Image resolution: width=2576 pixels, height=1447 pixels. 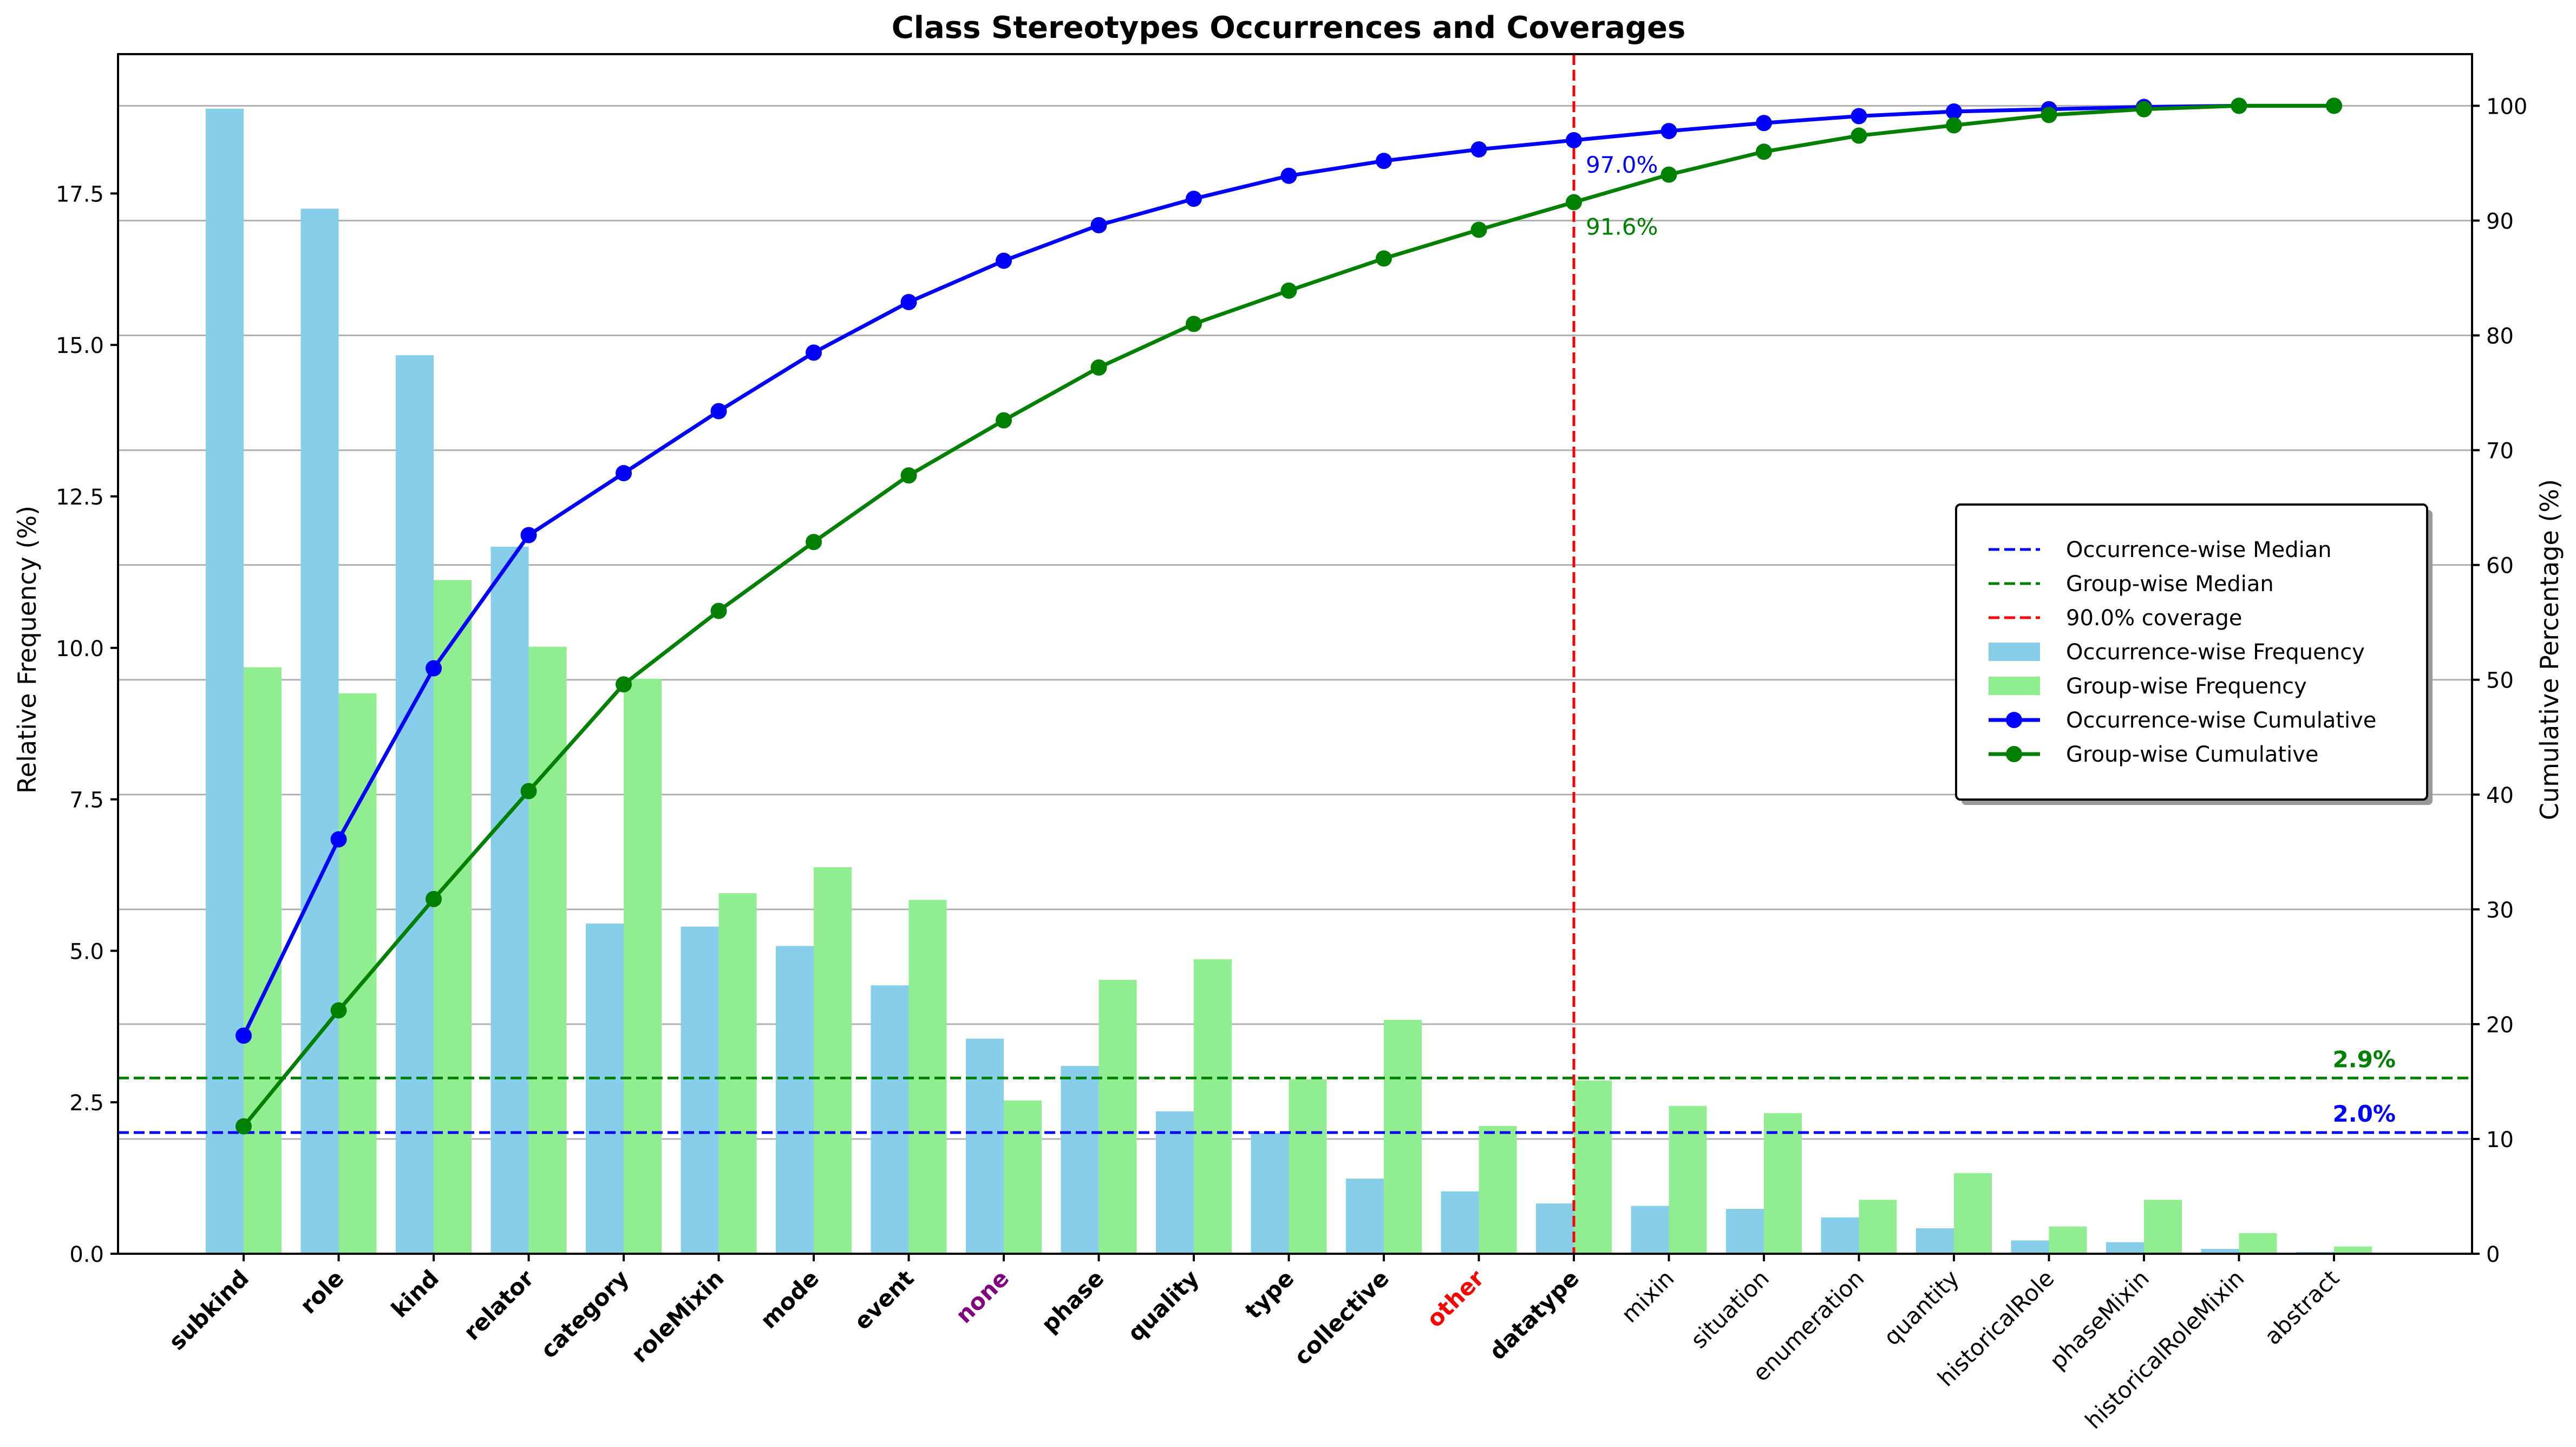 What do you see at coordinates (2030, 1247) in the screenshot?
I see `bar-occurrence-historicalRole` at bounding box center [2030, 1247].